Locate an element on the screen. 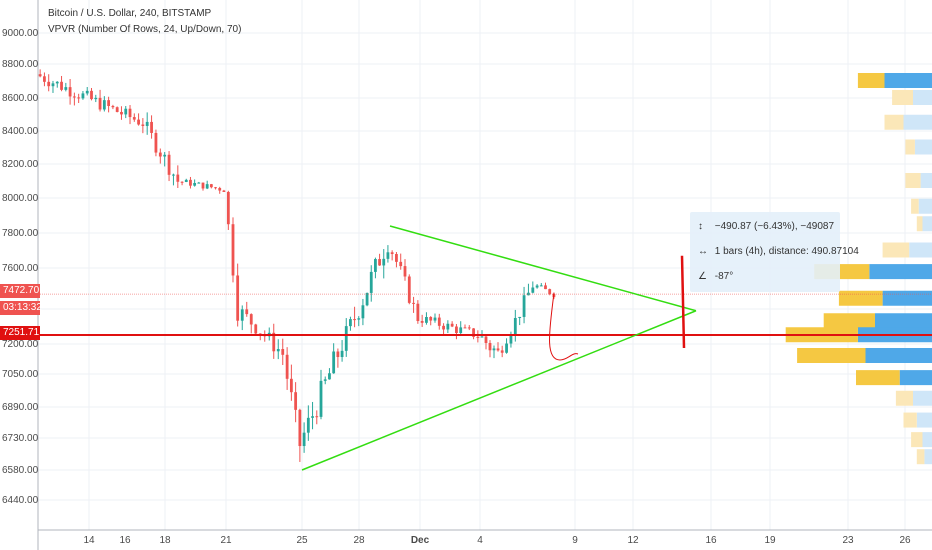 The width and height of the screenshot is (932, 550). y-tick-label: 7200.00 is located at coordinates (20, 344).